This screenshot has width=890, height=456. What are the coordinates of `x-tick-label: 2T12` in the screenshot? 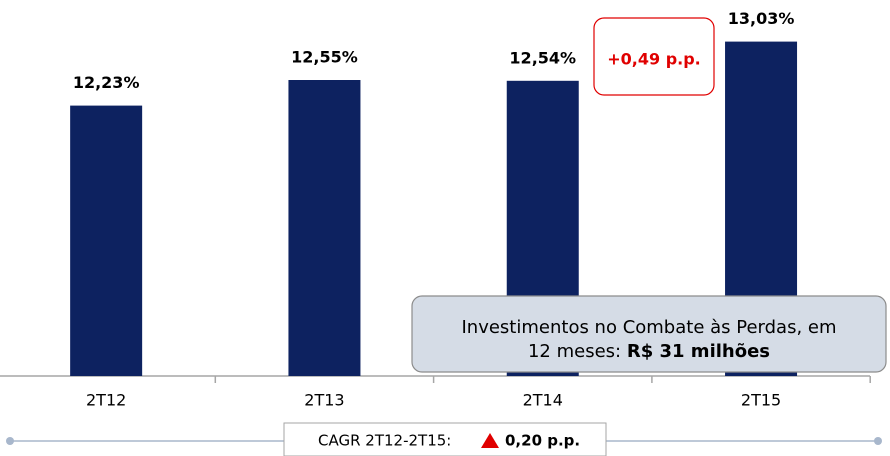 It's located at (106, 400).